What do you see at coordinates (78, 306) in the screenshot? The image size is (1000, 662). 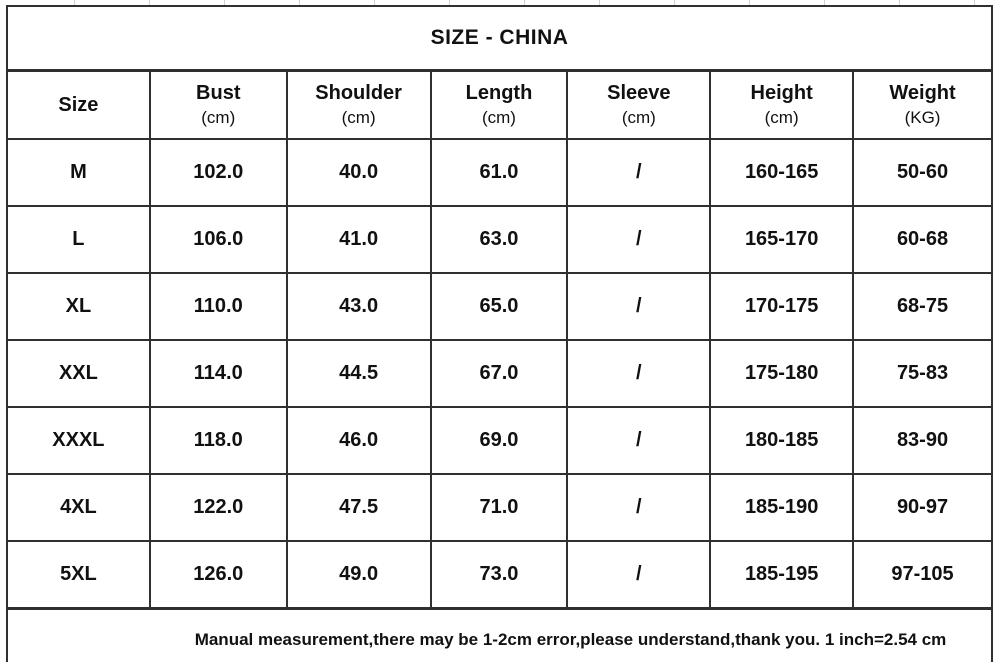 I see `row-label-cell: XL` at bounding box center [78, 306].